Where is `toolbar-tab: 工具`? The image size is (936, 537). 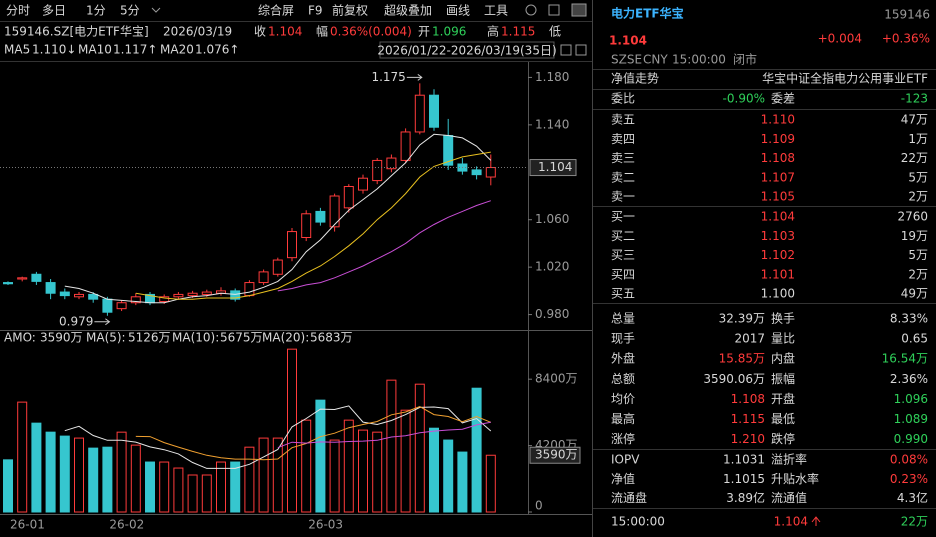 toolbar-tab: 工具 is located at coordinates (496, 11).